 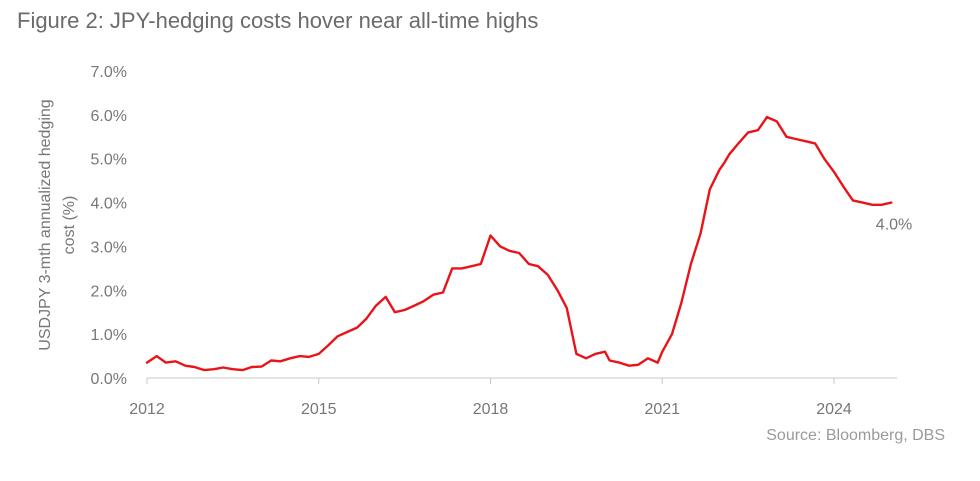 What do you see at coordinates (491, 409) in the screenshot?
I see `x-tick-label: 2018` at bounding box center [491, 409].